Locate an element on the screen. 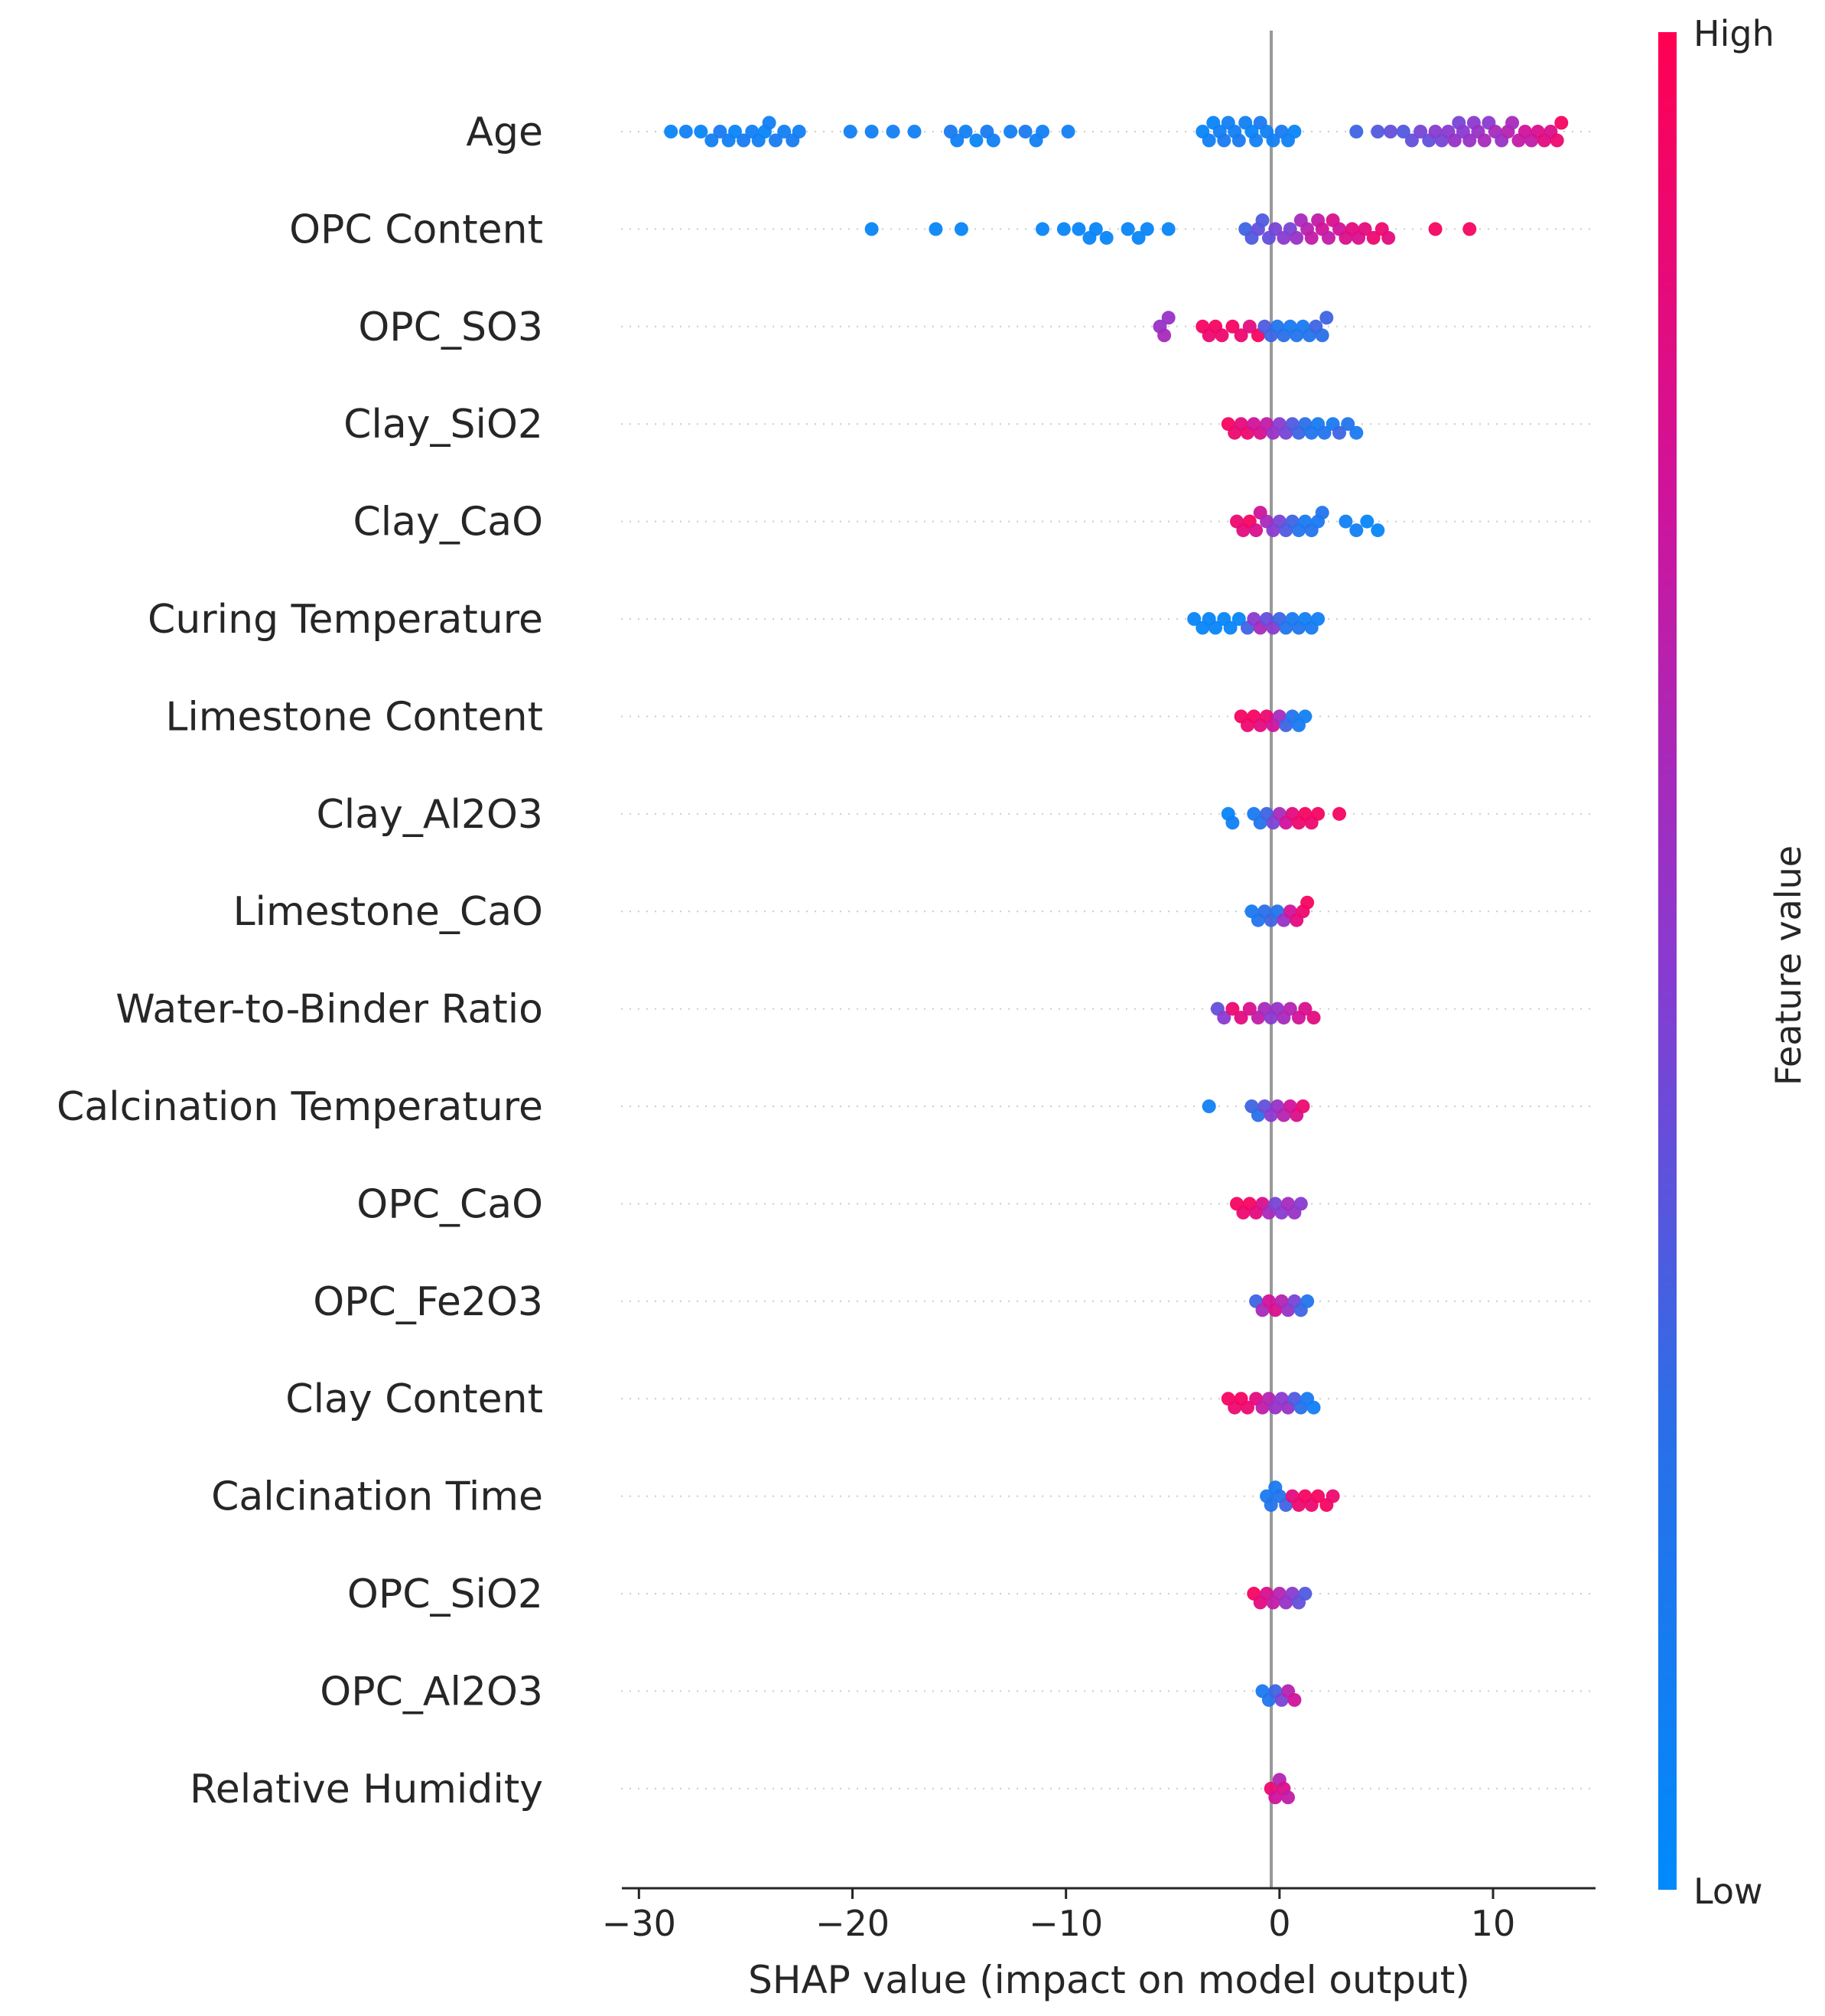  feature-label: Calcination Temperature is located at coordinates (300, 1107).